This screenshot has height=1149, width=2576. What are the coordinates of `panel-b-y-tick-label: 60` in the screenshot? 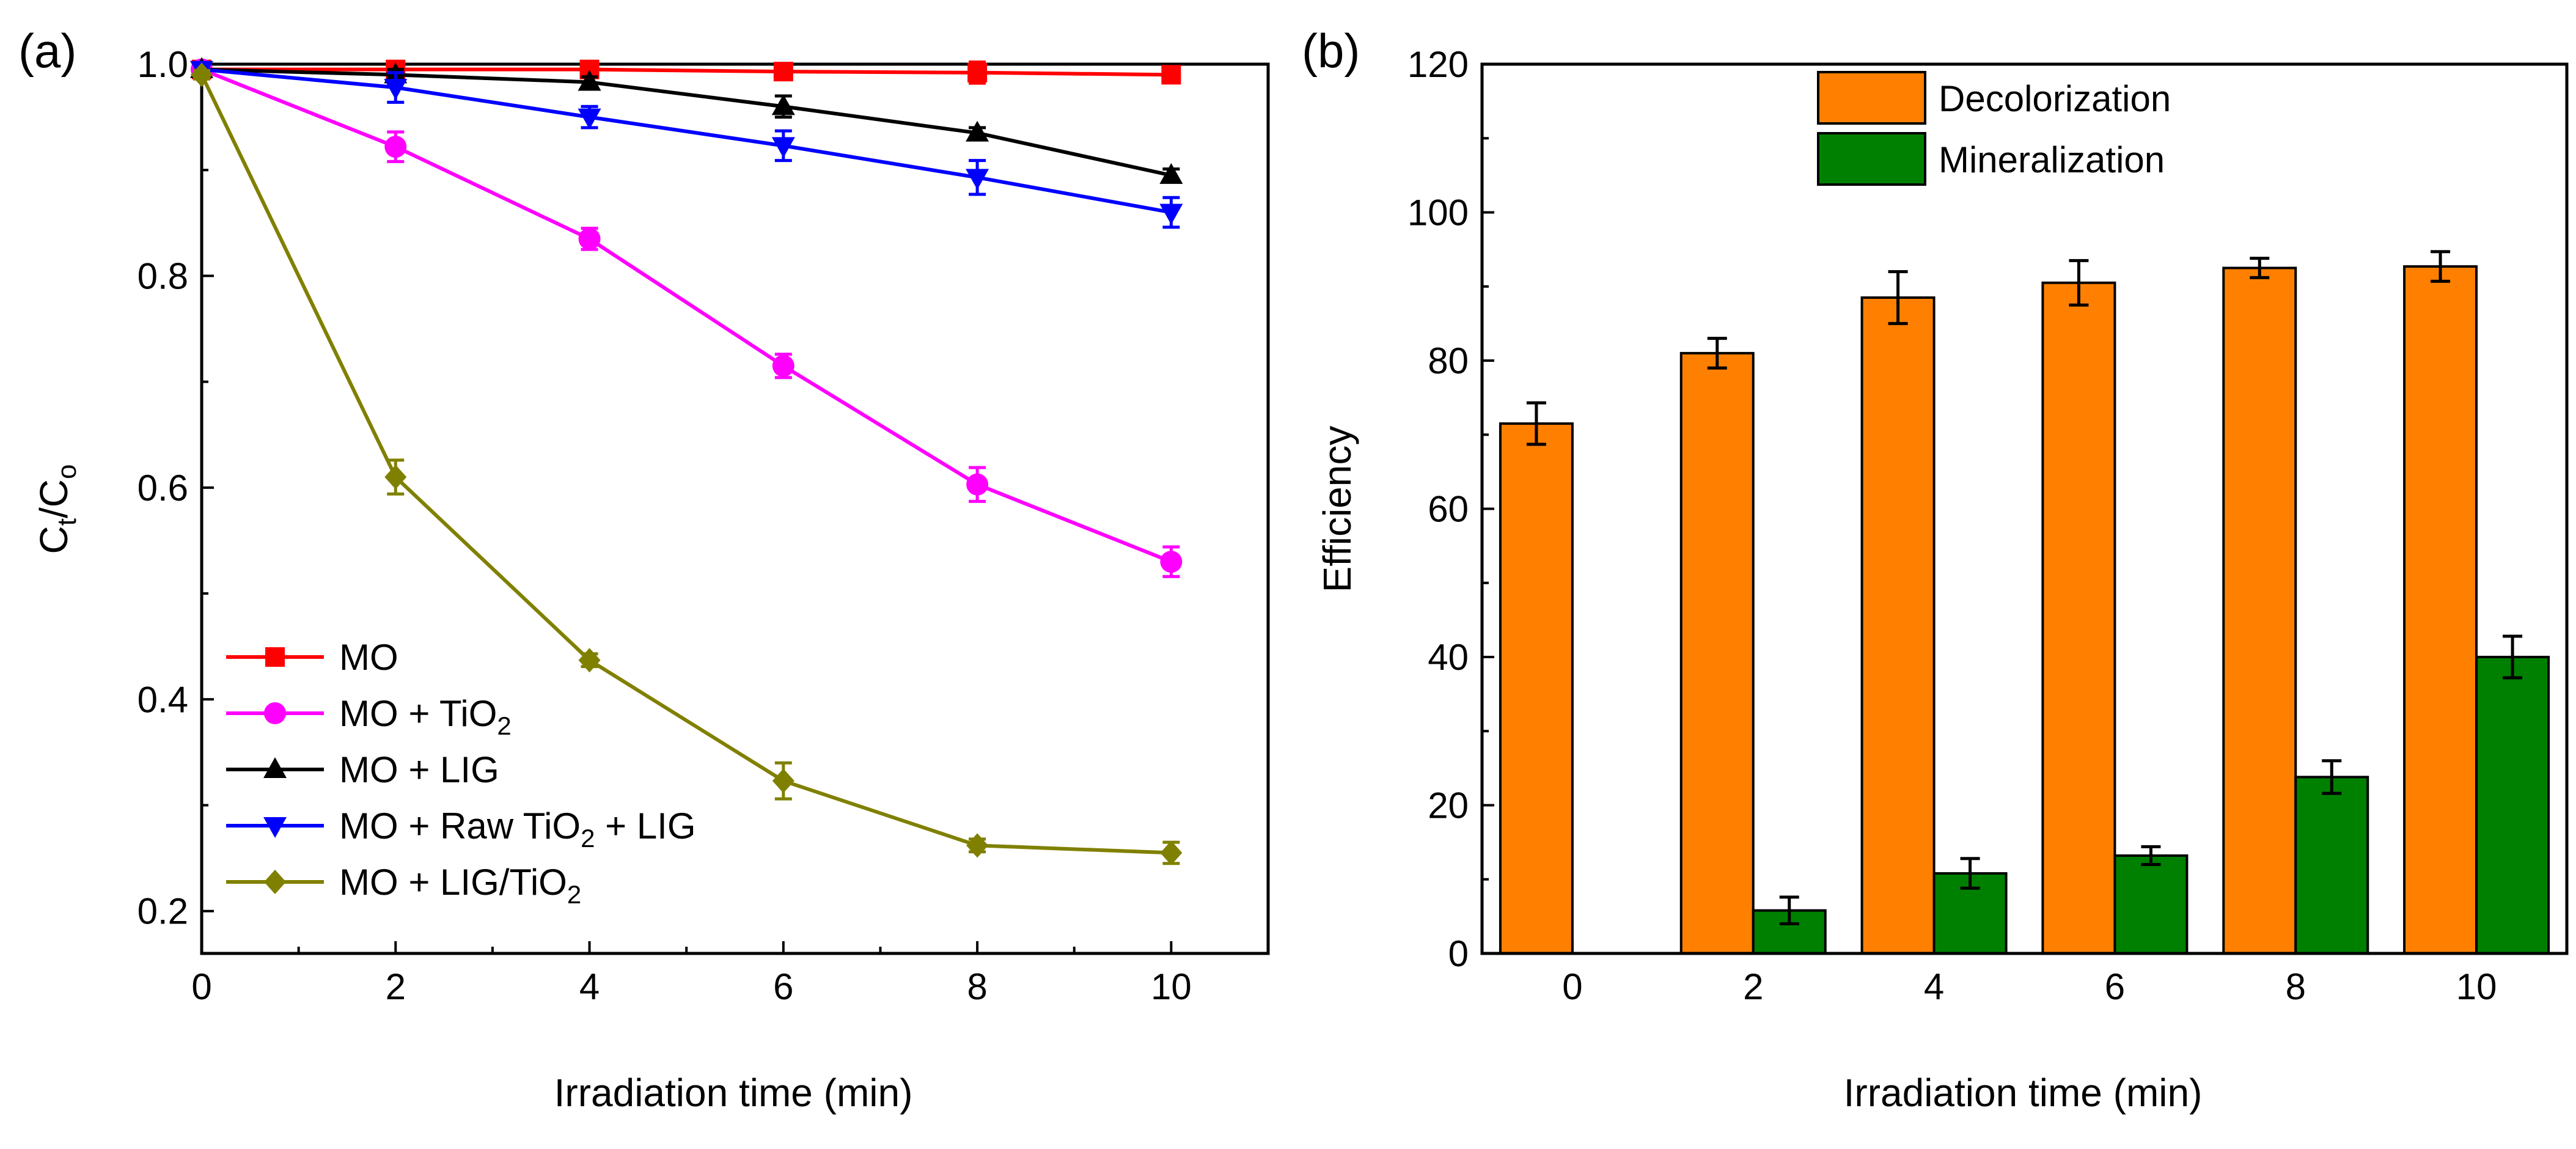 It's located at (1448, 509).